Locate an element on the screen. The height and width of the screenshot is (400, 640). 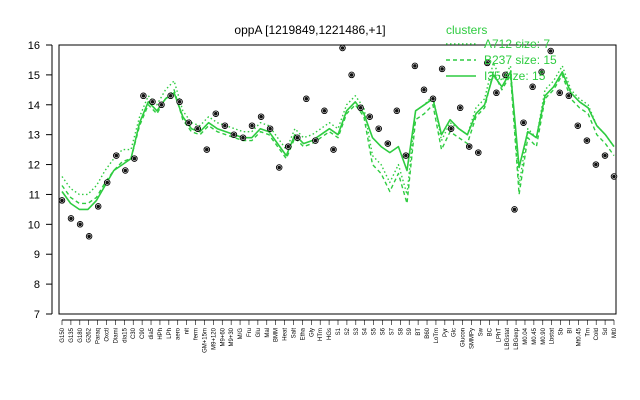
y-tick-label-9: 16 is located at coordinates (34, 46).